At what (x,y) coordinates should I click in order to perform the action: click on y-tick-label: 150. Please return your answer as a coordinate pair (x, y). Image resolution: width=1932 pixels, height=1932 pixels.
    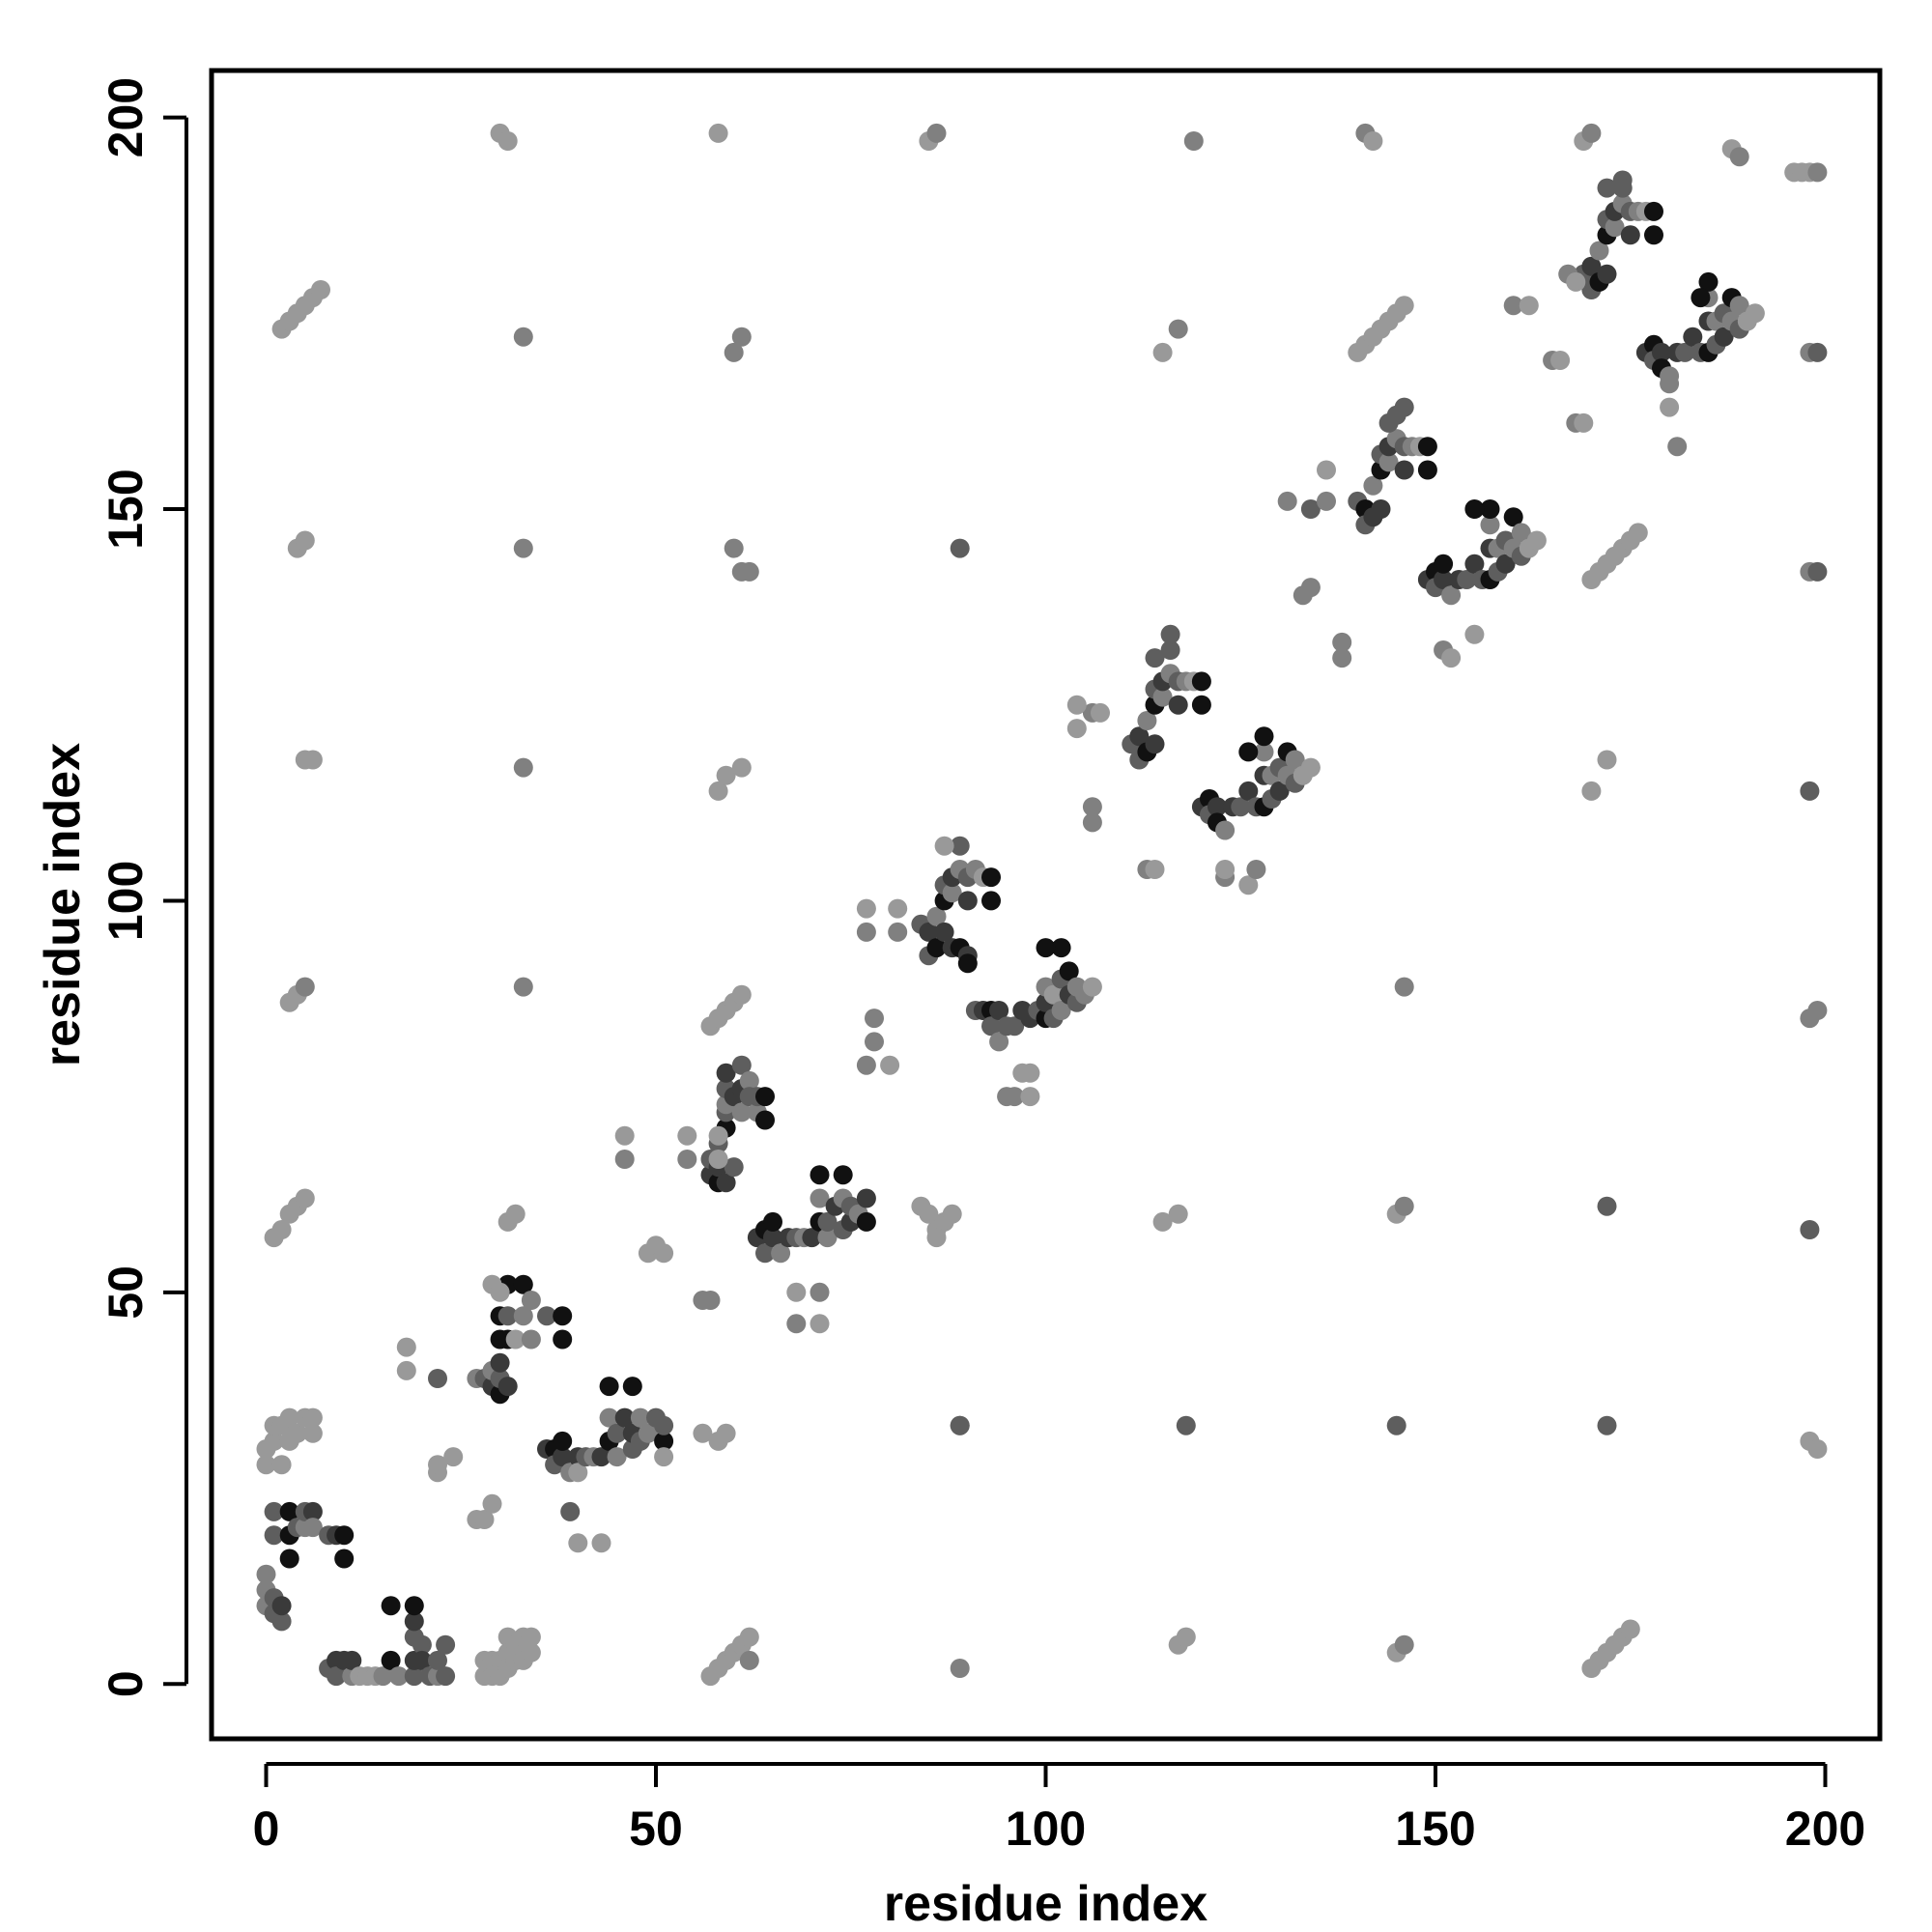
    Looking at the image, I should click on (126, 509).